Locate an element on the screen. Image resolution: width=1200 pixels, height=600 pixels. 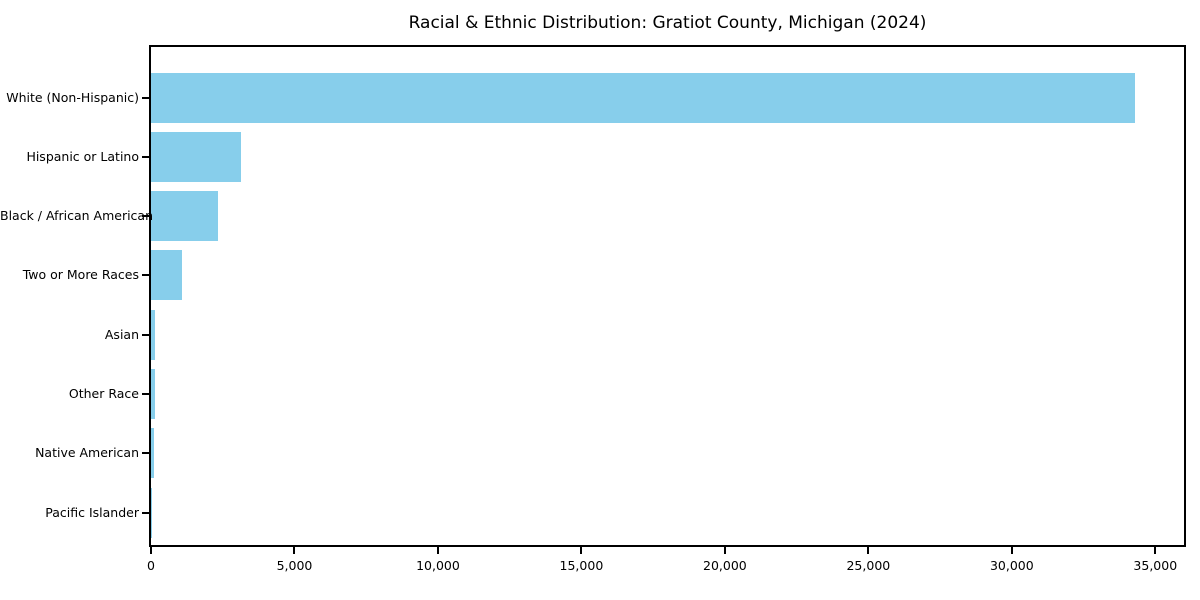
x-tick-label: 10,000 is located at coordinates (438, 565).